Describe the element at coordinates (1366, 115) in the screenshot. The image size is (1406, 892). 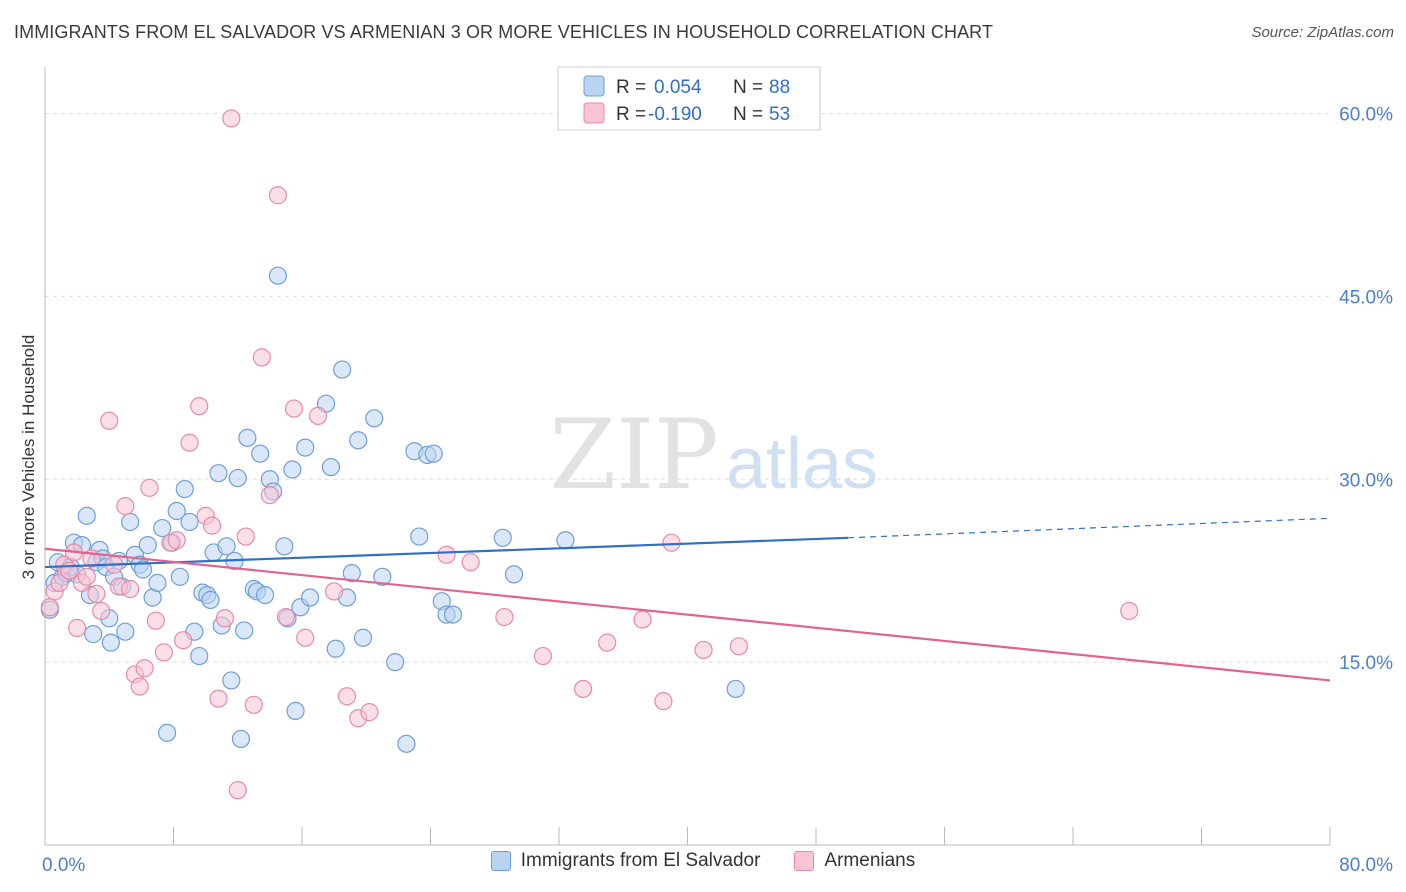
I see `y-tick-label: 60.0%` at that location.